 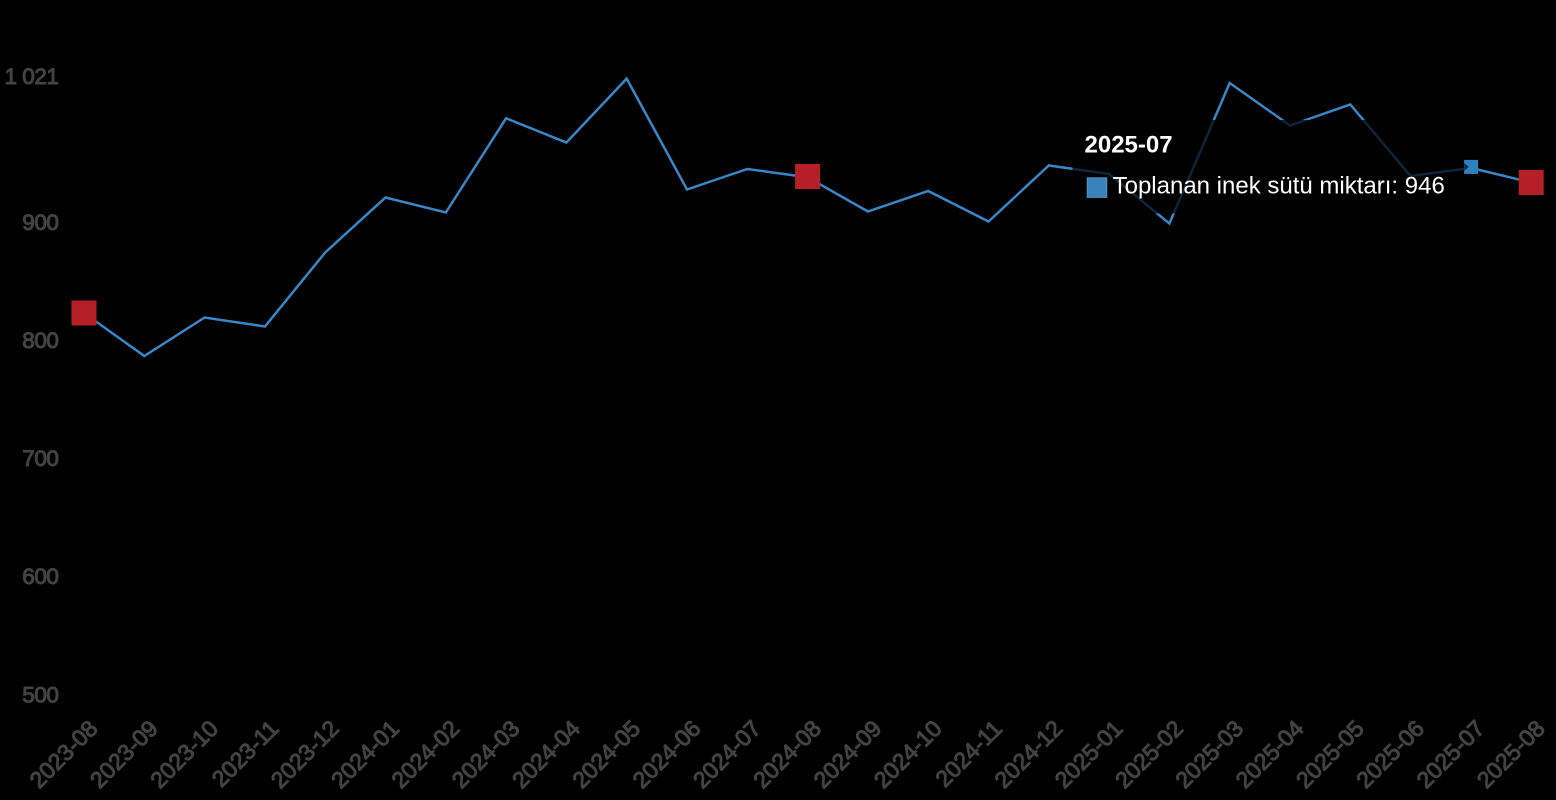 I want to click on svg-text: 1 021, so click(x=31, y=76).